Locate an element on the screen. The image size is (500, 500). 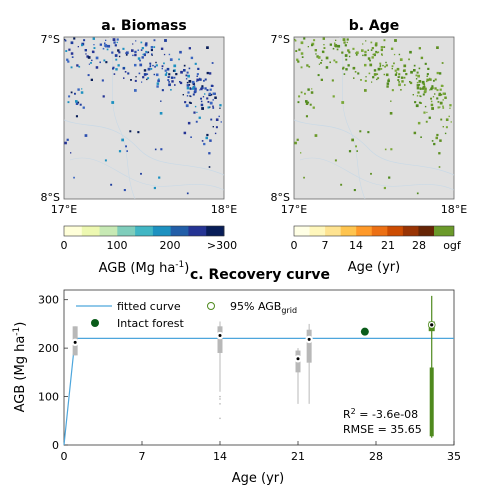
intact-forest-point is located at coordinates (364, 331).